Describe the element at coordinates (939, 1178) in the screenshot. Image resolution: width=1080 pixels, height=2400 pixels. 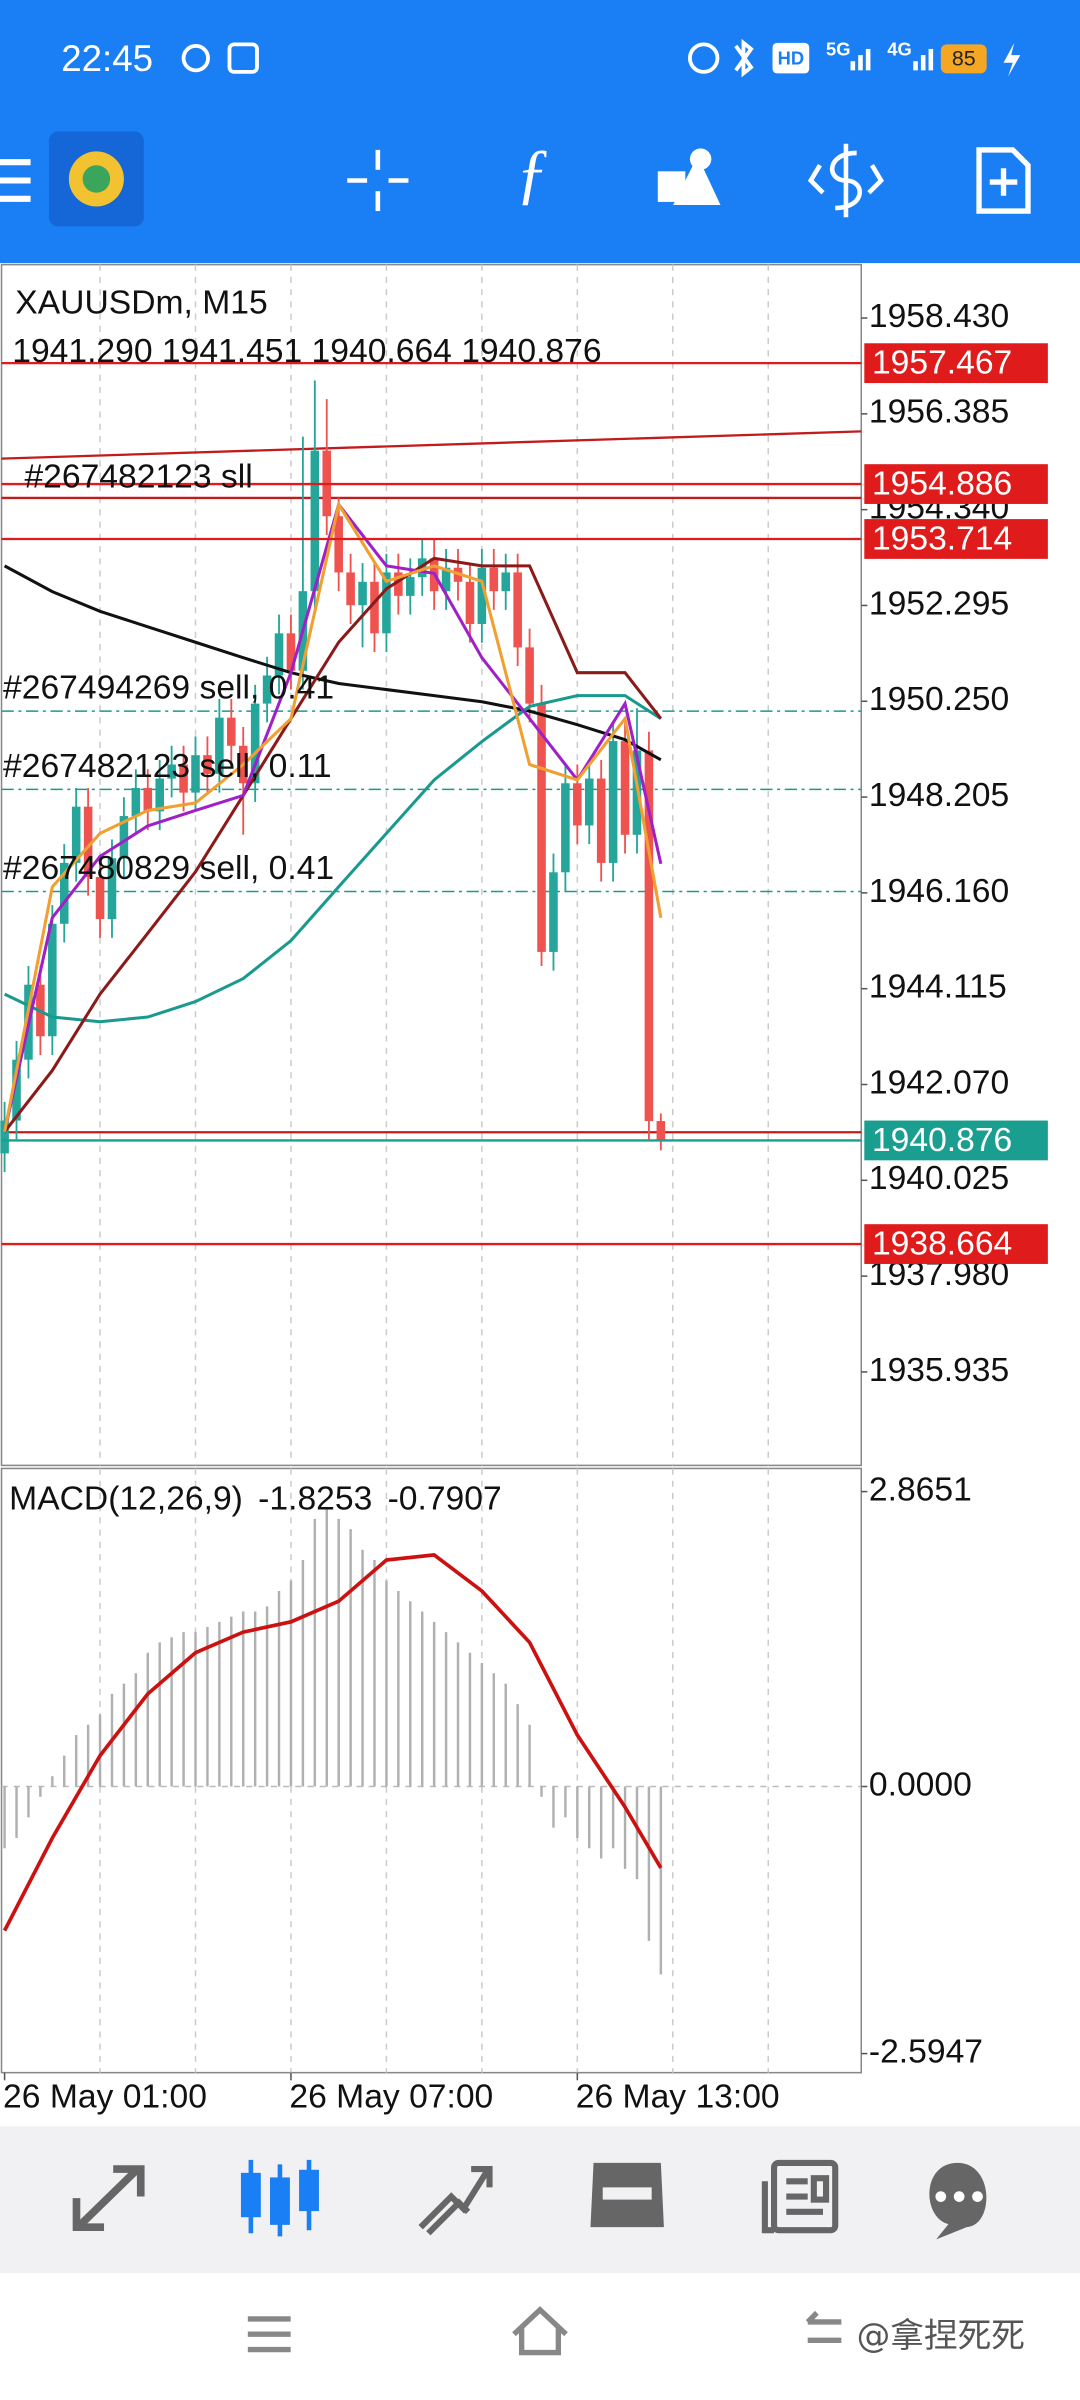
I see `y-tick-label: 1940.025` at that location.